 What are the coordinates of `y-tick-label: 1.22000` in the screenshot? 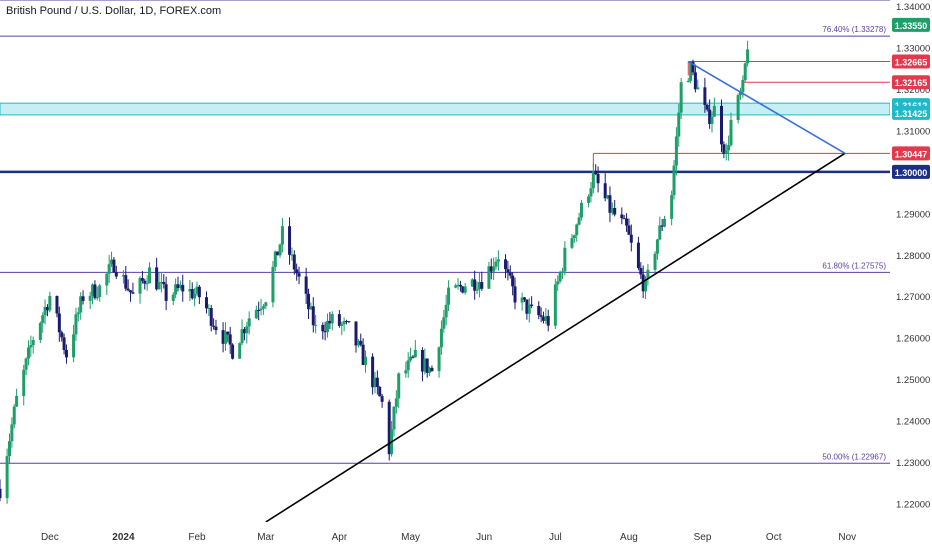 It's located at (913, 504).